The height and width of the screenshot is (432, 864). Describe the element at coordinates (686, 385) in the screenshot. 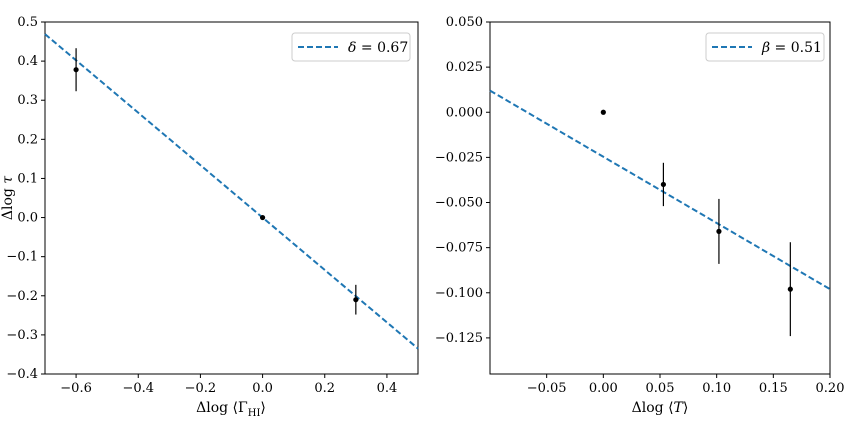

I see `right-x-ticks: −0.05 0.00 0.05 0.10 0.15 0.20` at that location.